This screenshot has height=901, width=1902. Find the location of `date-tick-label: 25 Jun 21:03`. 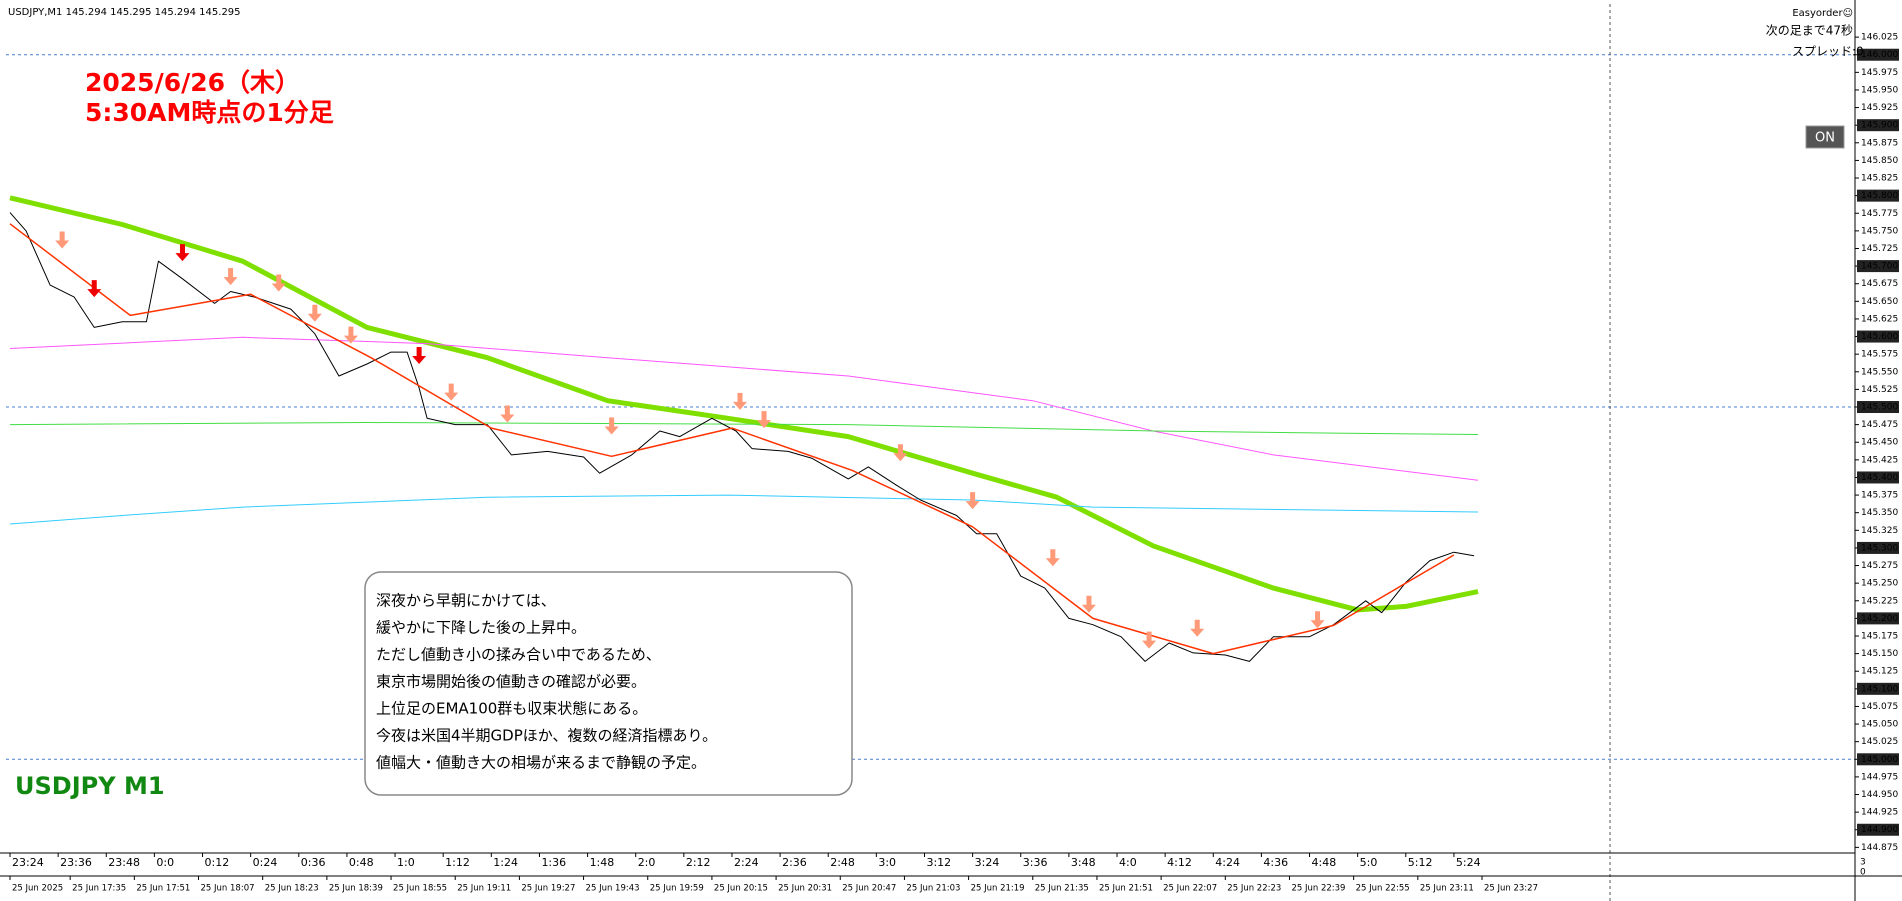

date-tick-label: 25 Jun 21:03 is located at coordinates (933, 889).